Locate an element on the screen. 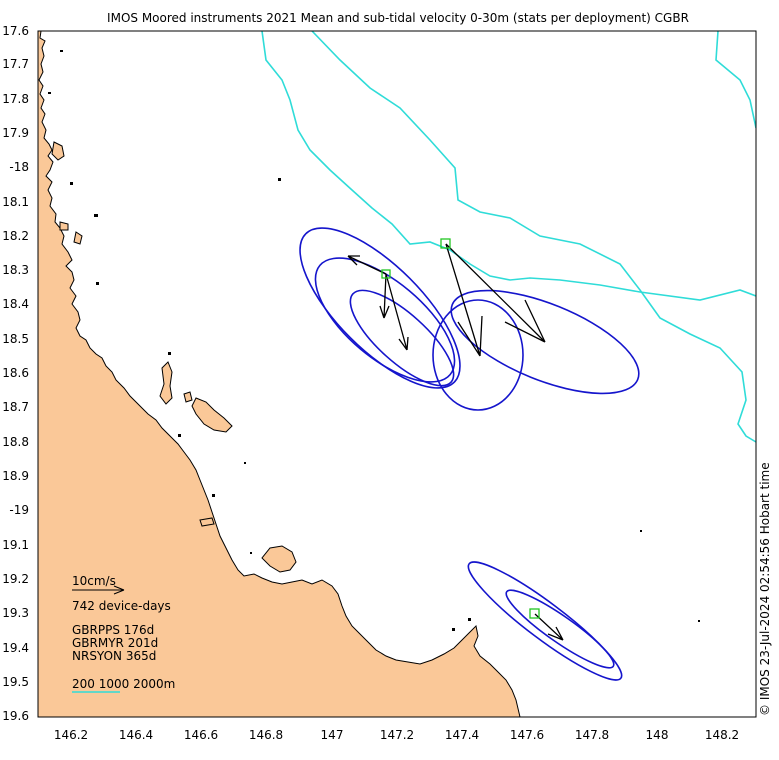  y-tick: 18.6 is located at coordinates (15, 373).